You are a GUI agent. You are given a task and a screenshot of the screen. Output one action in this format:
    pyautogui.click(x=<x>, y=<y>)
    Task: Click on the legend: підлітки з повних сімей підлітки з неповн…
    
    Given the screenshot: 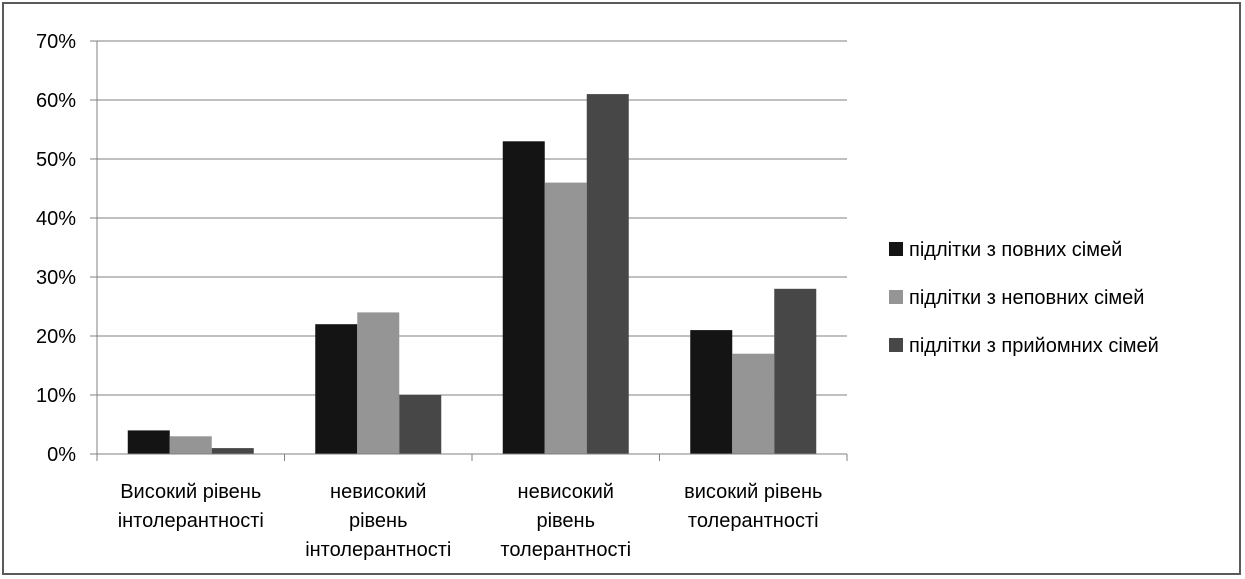 What is the action you would take?
    pyautogui.click(x=1024, y=298)
    